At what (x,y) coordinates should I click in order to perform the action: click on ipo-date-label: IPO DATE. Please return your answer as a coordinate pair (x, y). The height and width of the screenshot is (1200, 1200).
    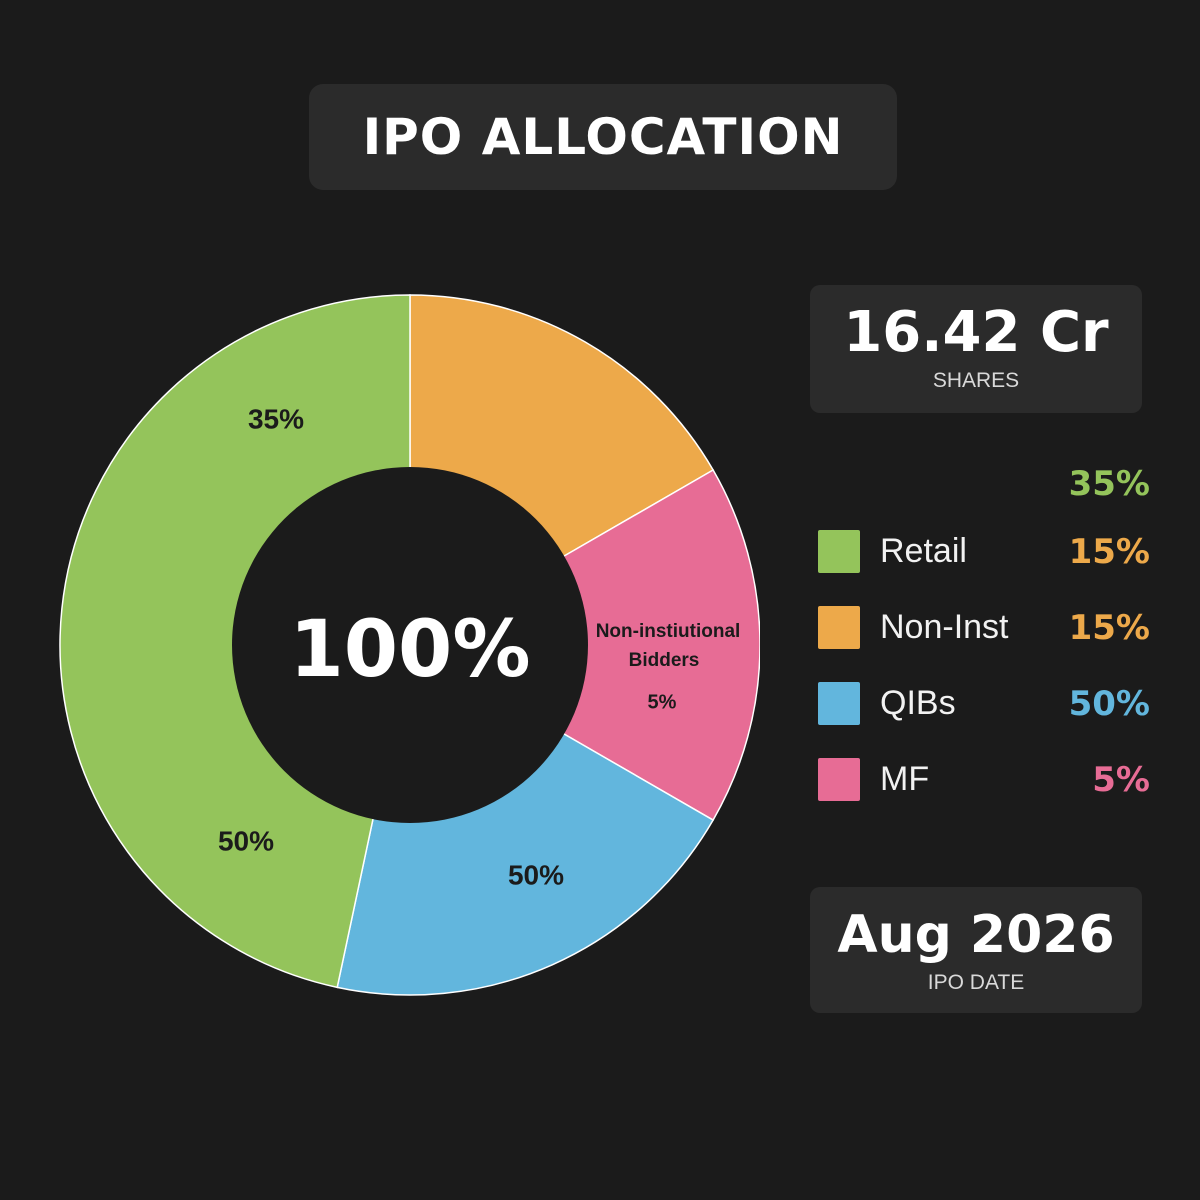
    Looking at the image, I should click on (976, 982).